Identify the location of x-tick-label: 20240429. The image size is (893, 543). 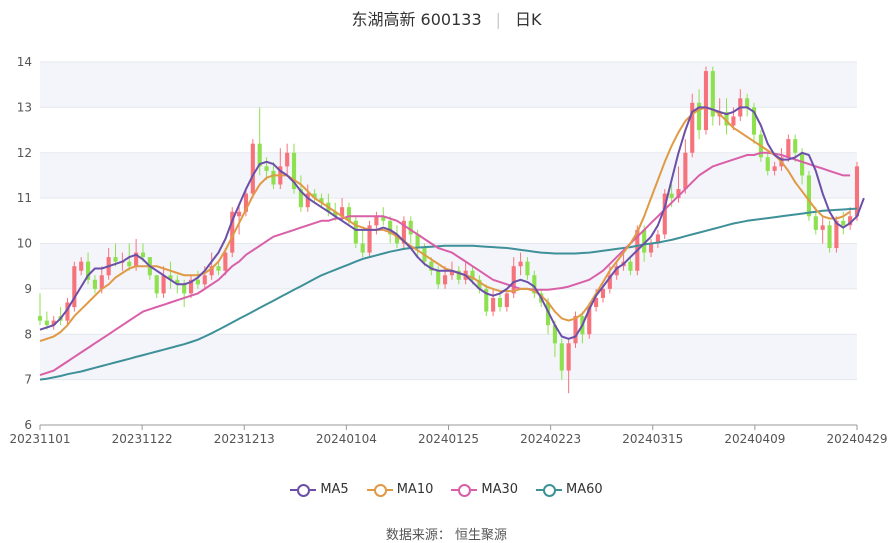
(856, 439).